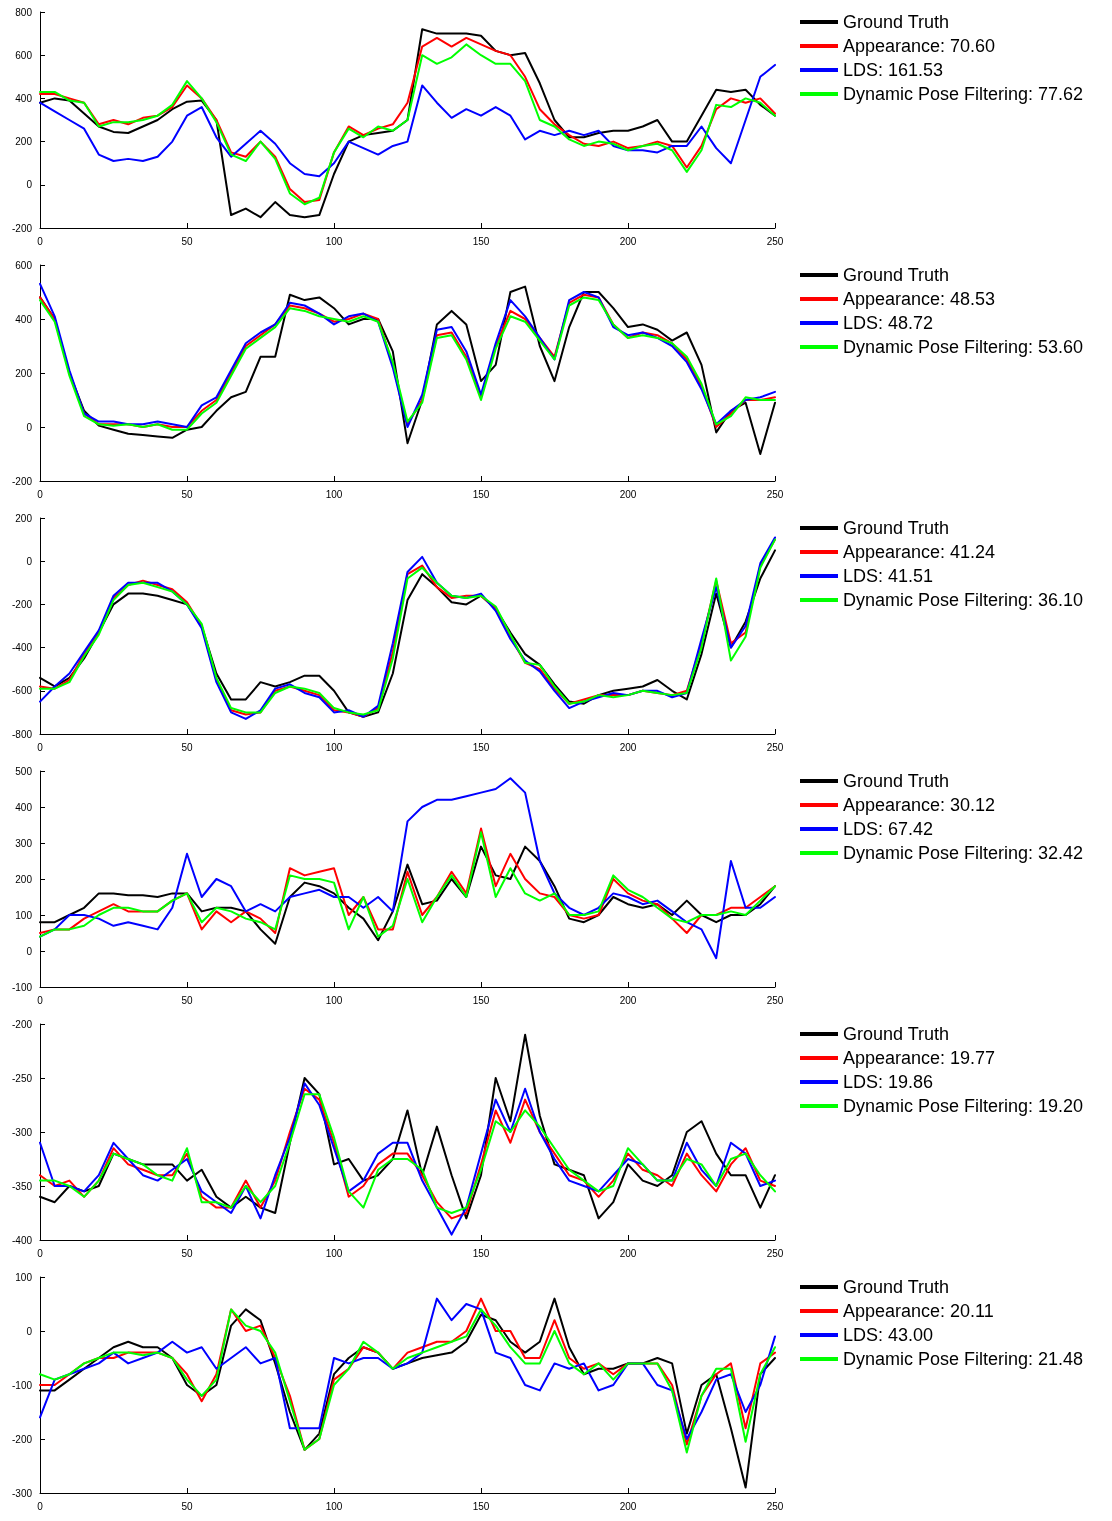  What do you see at coordinates (24, 771) in the screenshot?
I see `y-tick-label: 500` at bounding box center [24, 771].